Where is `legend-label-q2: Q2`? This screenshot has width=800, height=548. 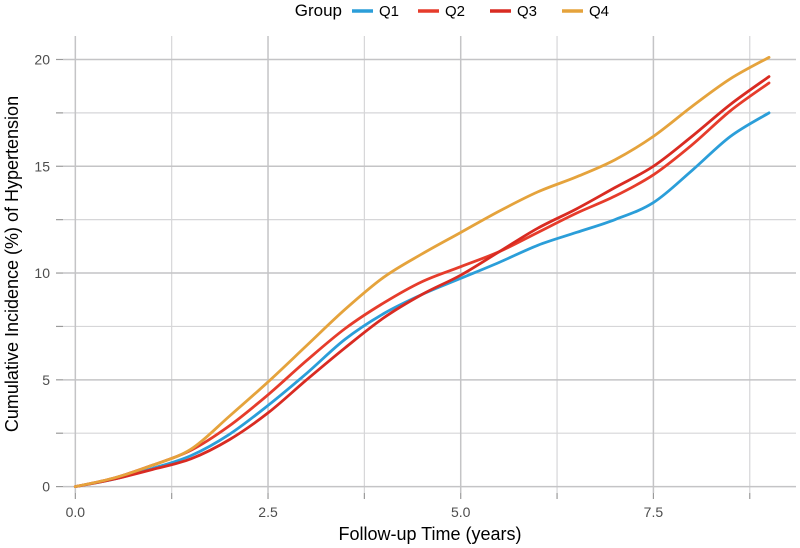
legend-label-q2: Q2 is located at coordinates (455, 11).